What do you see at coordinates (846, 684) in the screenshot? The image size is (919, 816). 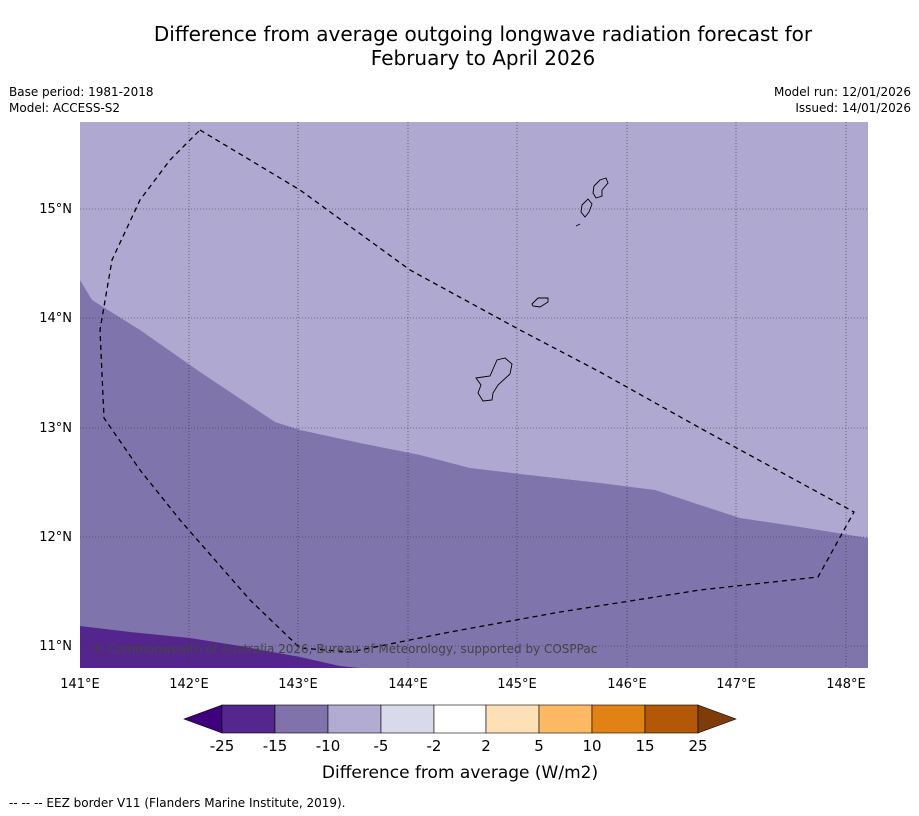 I see `lon-label: 148°E` at bounding box center [846, 684].